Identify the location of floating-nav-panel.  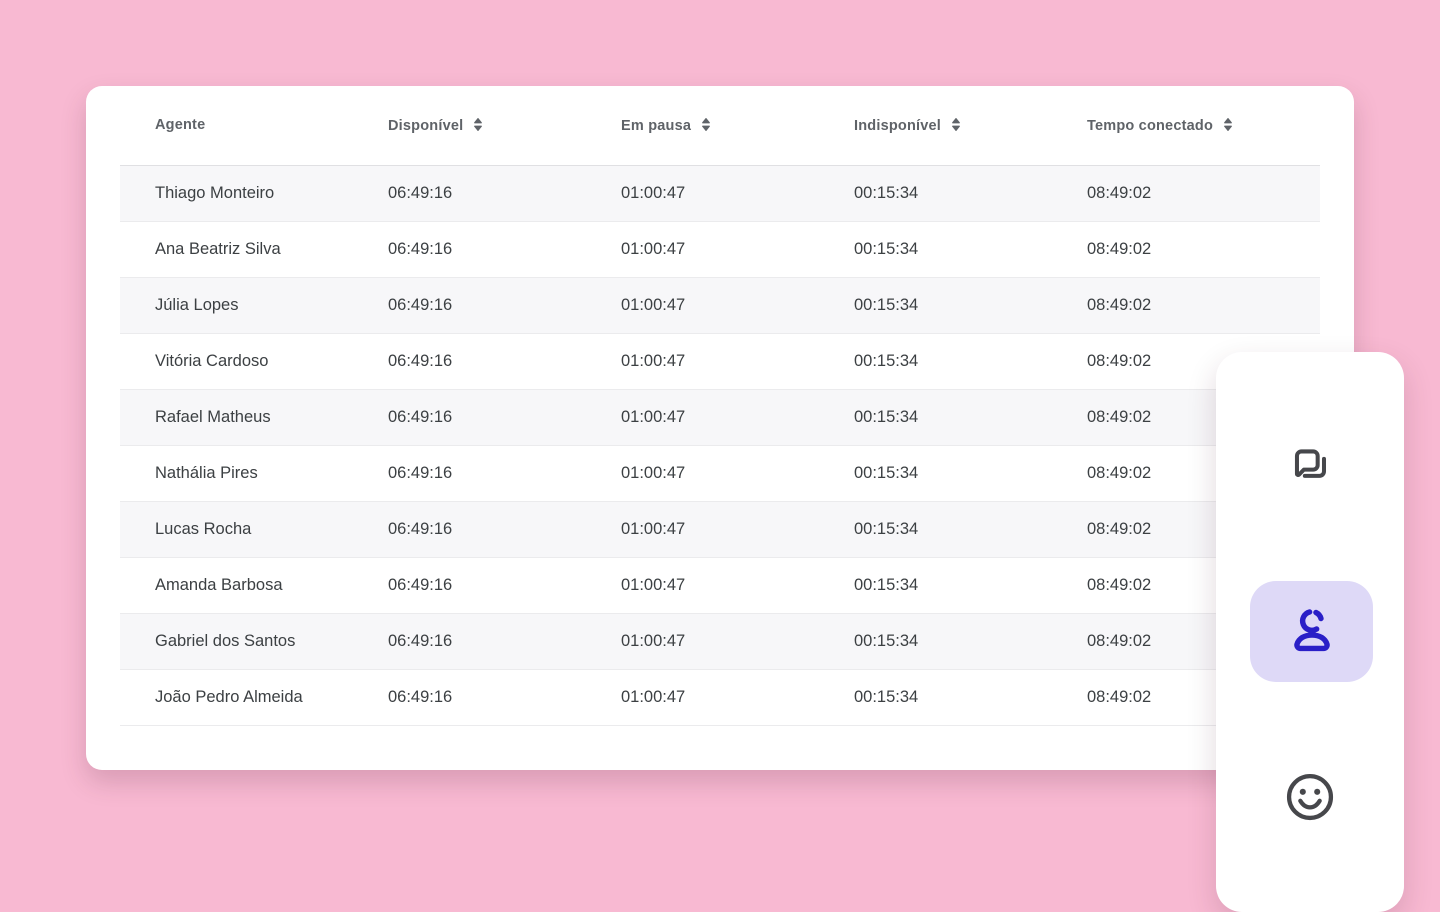
(1310, 632).